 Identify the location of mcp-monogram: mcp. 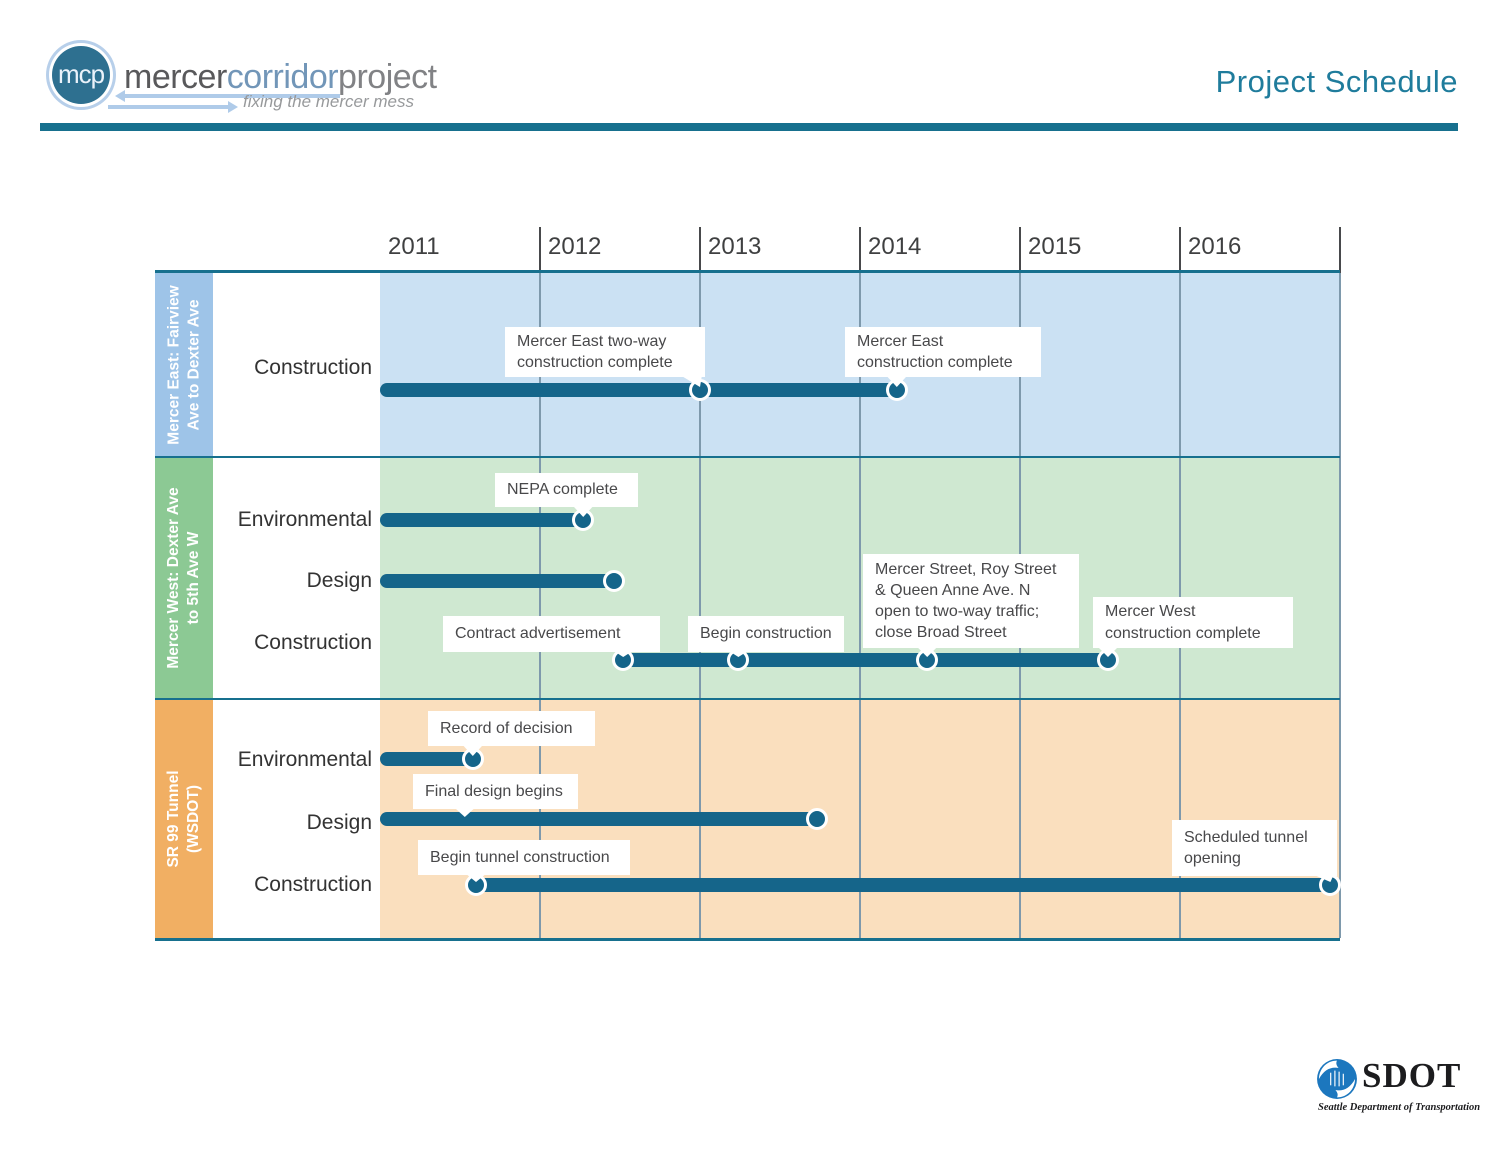
(81, 75).